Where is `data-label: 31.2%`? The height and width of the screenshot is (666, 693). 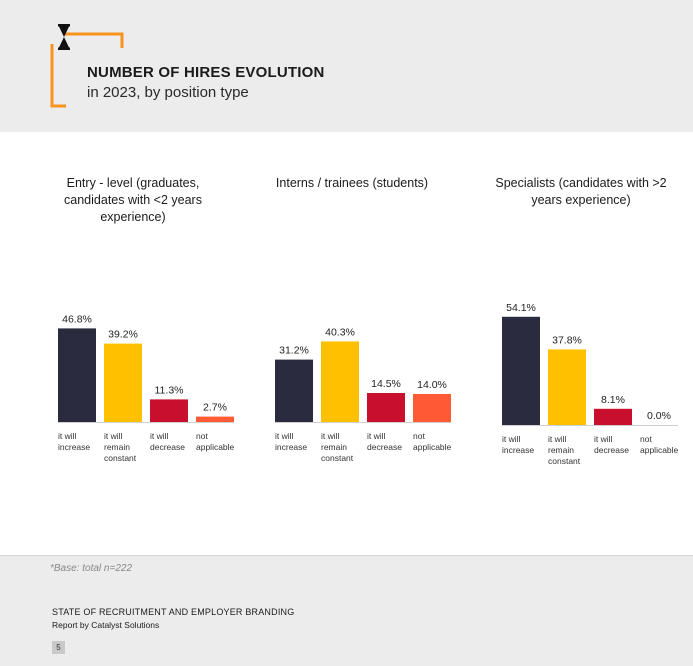 data-label: 31.2% is located at coordinates (294, 351).